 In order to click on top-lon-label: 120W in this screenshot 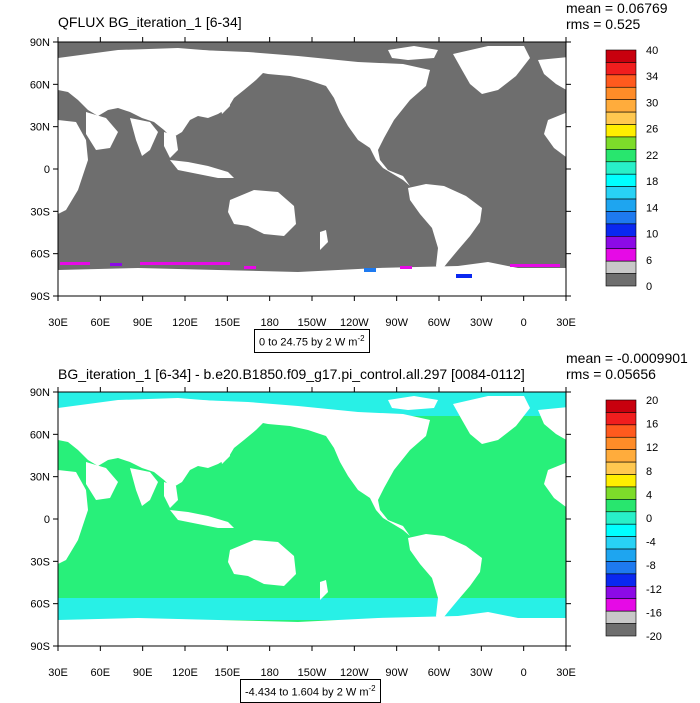, I will do `click(354, 323)`.